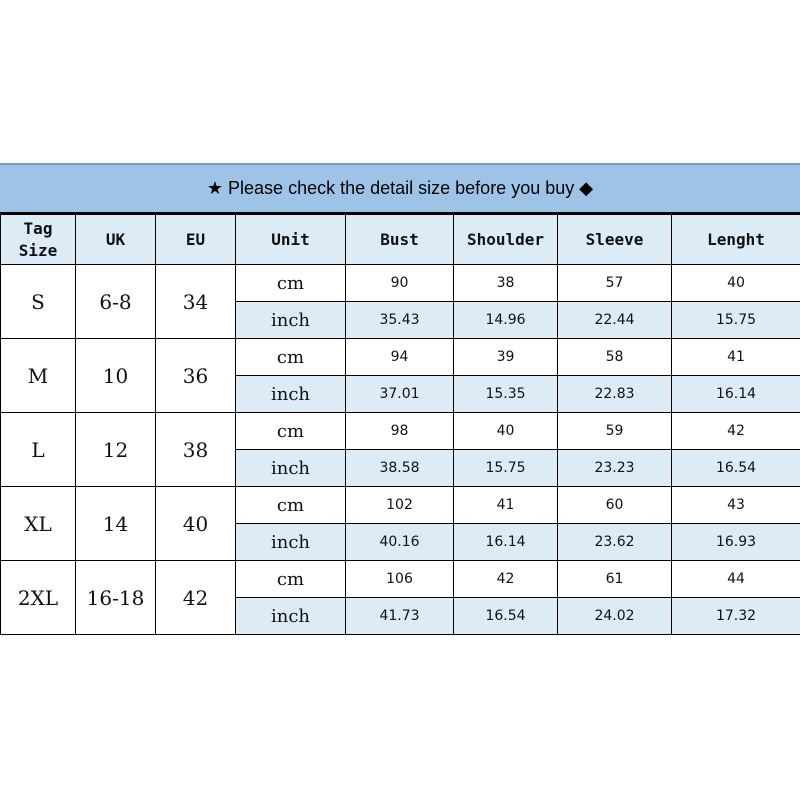 The height and width of the screenshot is (800, 800). What do you see at coordinates (505, 283) in the screenshot?
I see `shoulder-cell: 38` at bounding box center [505, 283].